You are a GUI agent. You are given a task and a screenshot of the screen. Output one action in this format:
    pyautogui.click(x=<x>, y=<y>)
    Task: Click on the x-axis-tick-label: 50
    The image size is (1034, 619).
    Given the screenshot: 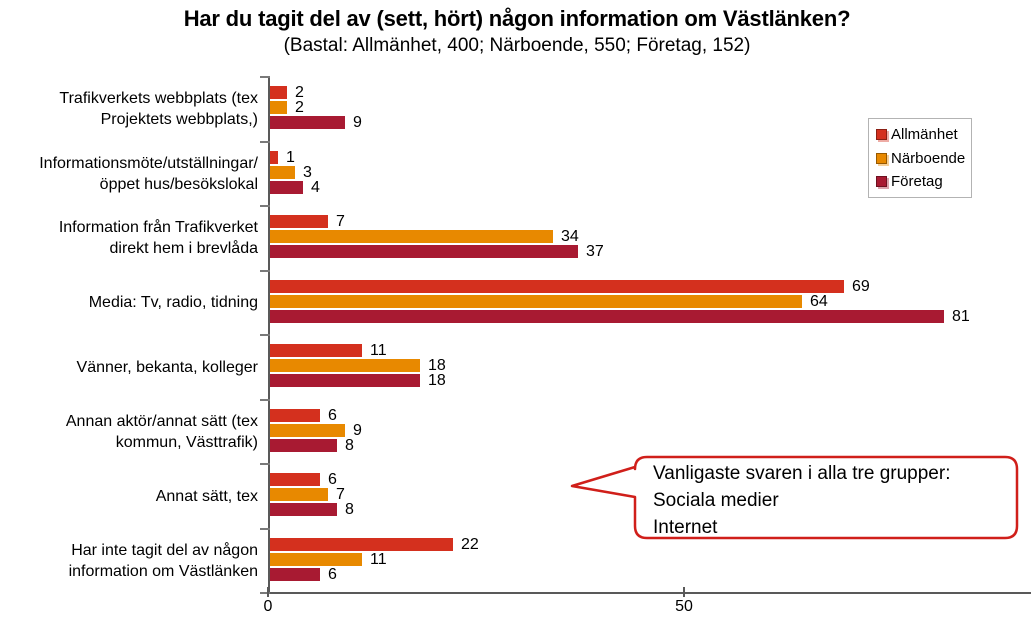 What is the action you would take?
    pyautogui.click(x=684, y=606)
    